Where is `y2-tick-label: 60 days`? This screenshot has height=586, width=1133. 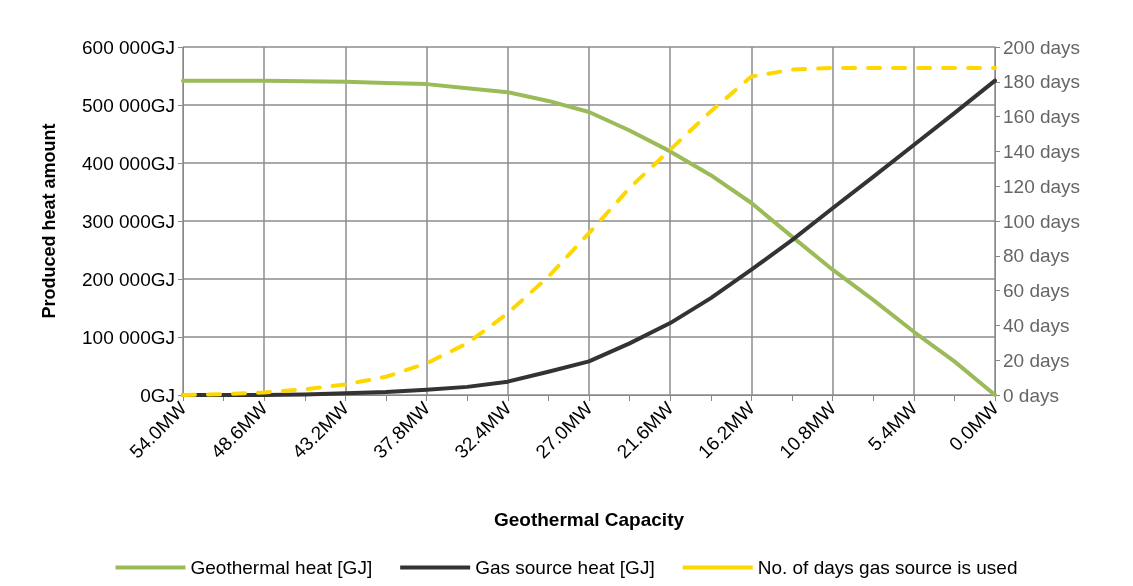
y2-tick-label: 60 days is located at coordinates (1036, 291).